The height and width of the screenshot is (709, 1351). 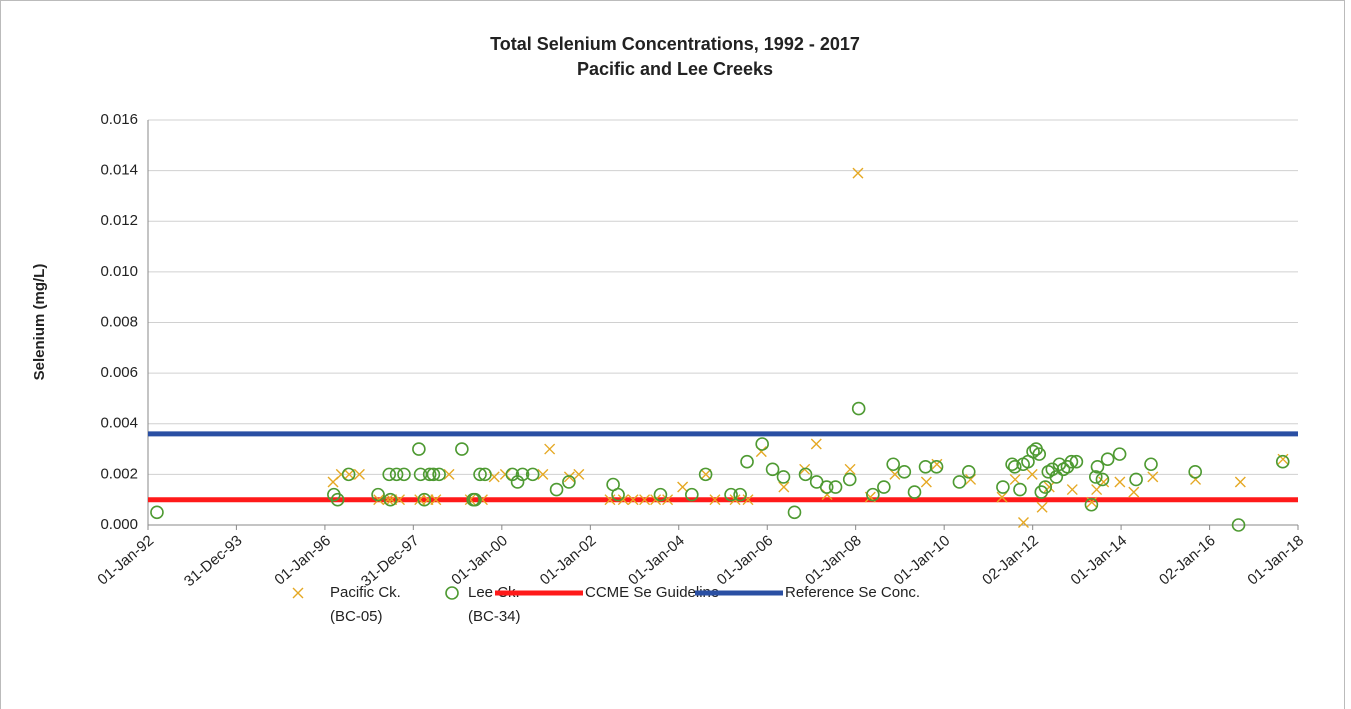 I want to click on legend-label: CCME Se Guideline, so click(x=652, y=592).